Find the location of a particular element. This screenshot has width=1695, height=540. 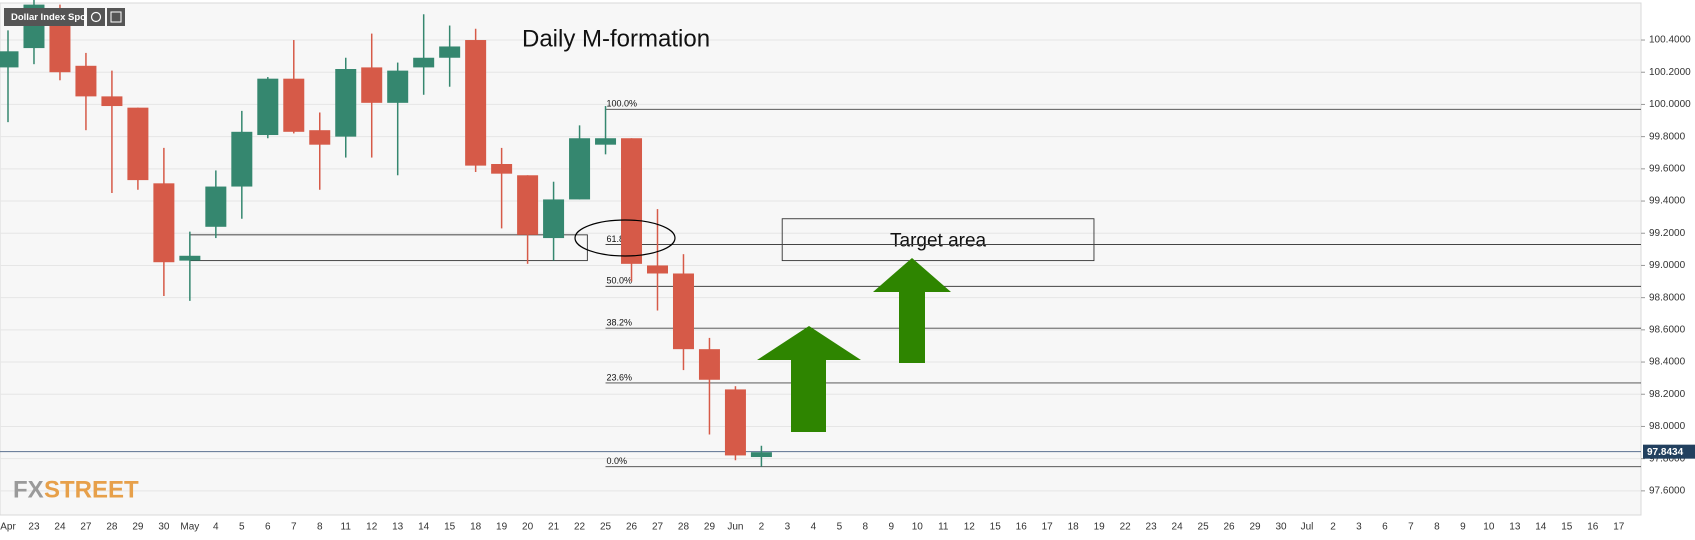

x-tick-label: 22 is located at coordinates (1126, 527).